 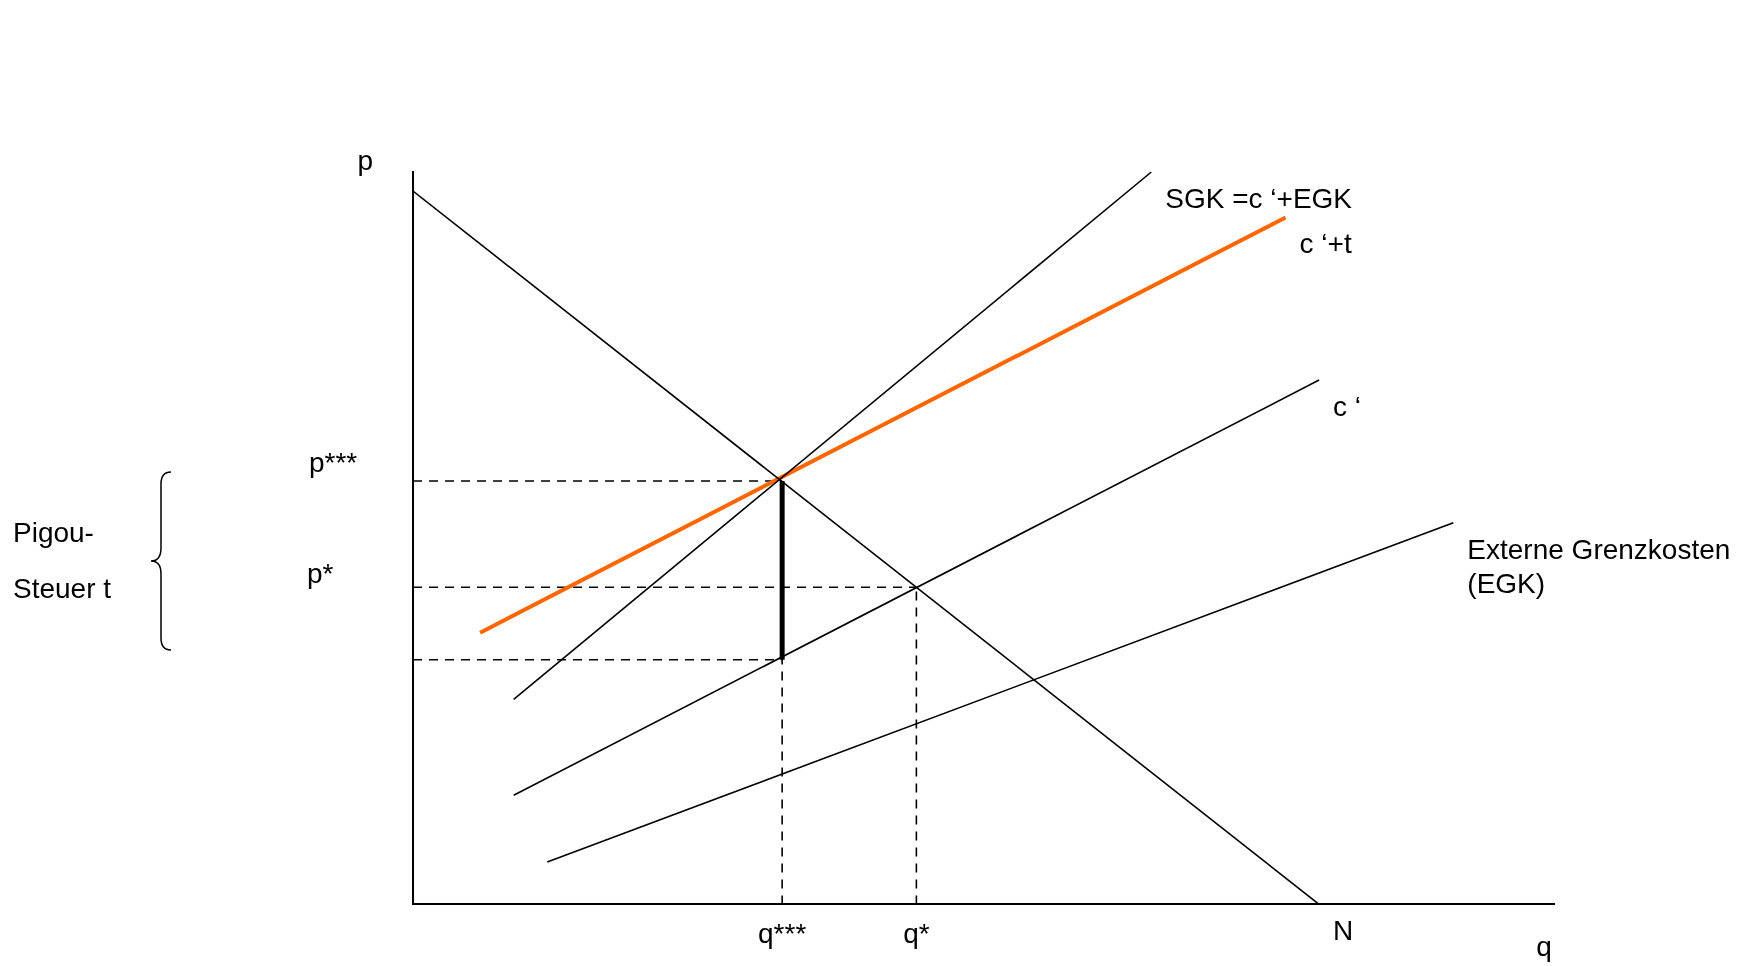 What do you see at coordinates (916, 933) in the screenshot?
I see `x-tick-label: q*` at bounding box center [916, 933].